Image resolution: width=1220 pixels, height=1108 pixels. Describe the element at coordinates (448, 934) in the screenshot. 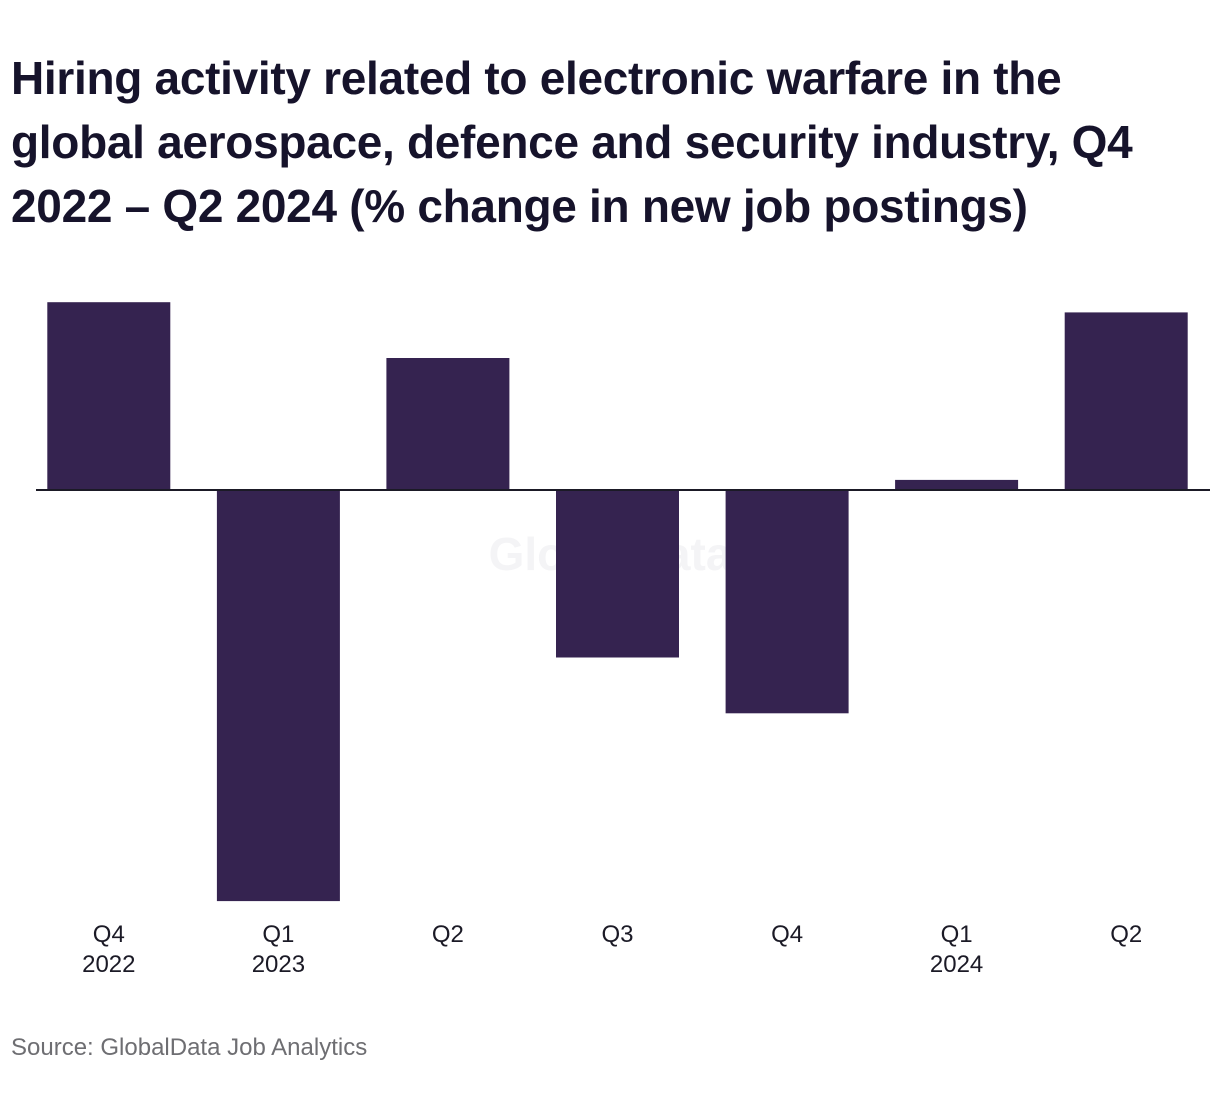

I see `x-tick-label-2: Q2` at that location.